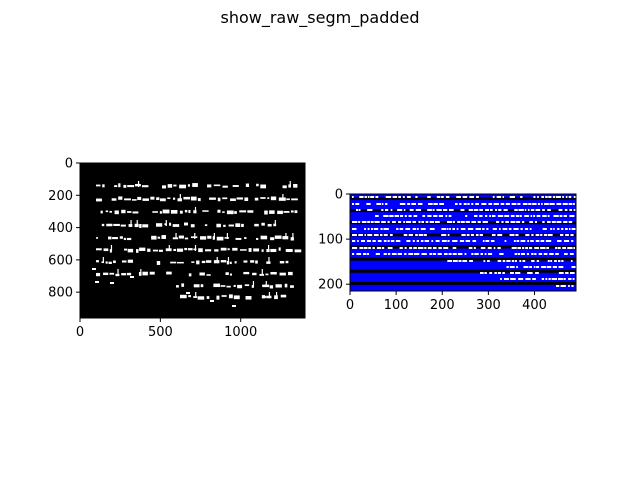  What do you see at coordinates (534, 305) in the screenshot?
I see `right-xtick-label: 400` at bounding box center [534, 305].